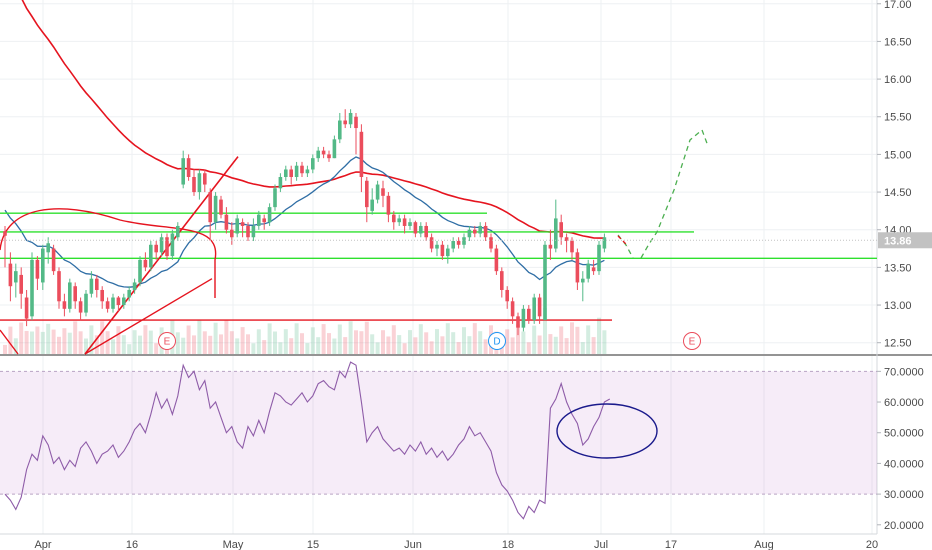 The width and height of the screenshot is (932, 550). Describe the element at coordinates (898, 306) in the screenshot. I see `price-axis-tick: 13.00` at that location.